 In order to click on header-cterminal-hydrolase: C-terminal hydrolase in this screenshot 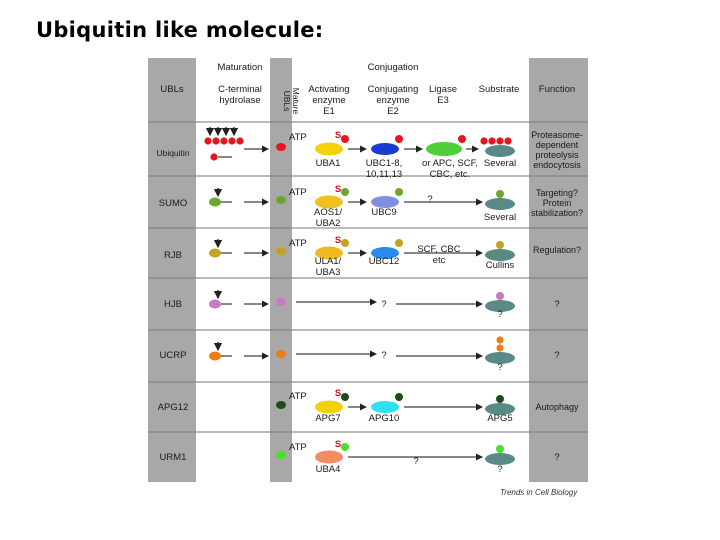, I will do `click(240, 95)`.